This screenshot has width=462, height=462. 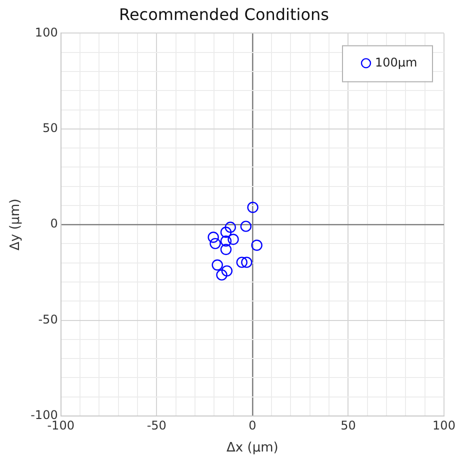 I want to click on x-tick-label: 50, so click(x=348, y=425).